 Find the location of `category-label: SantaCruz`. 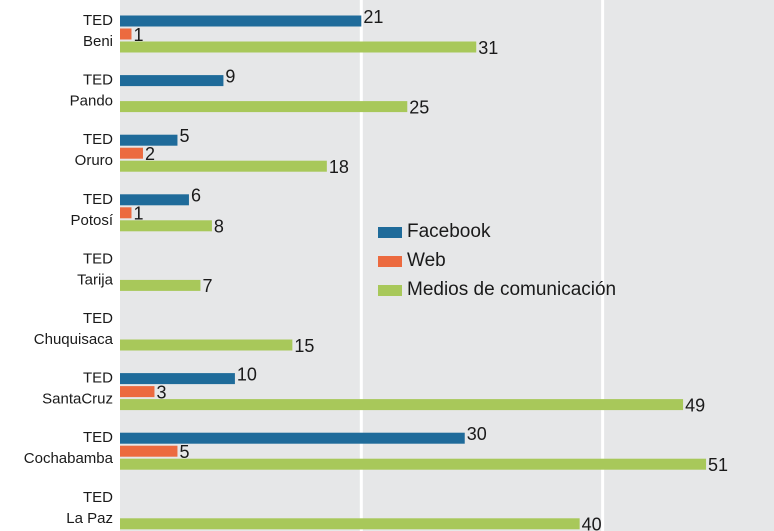

category-label: SantaCruz is located at coordinates (77, 399).